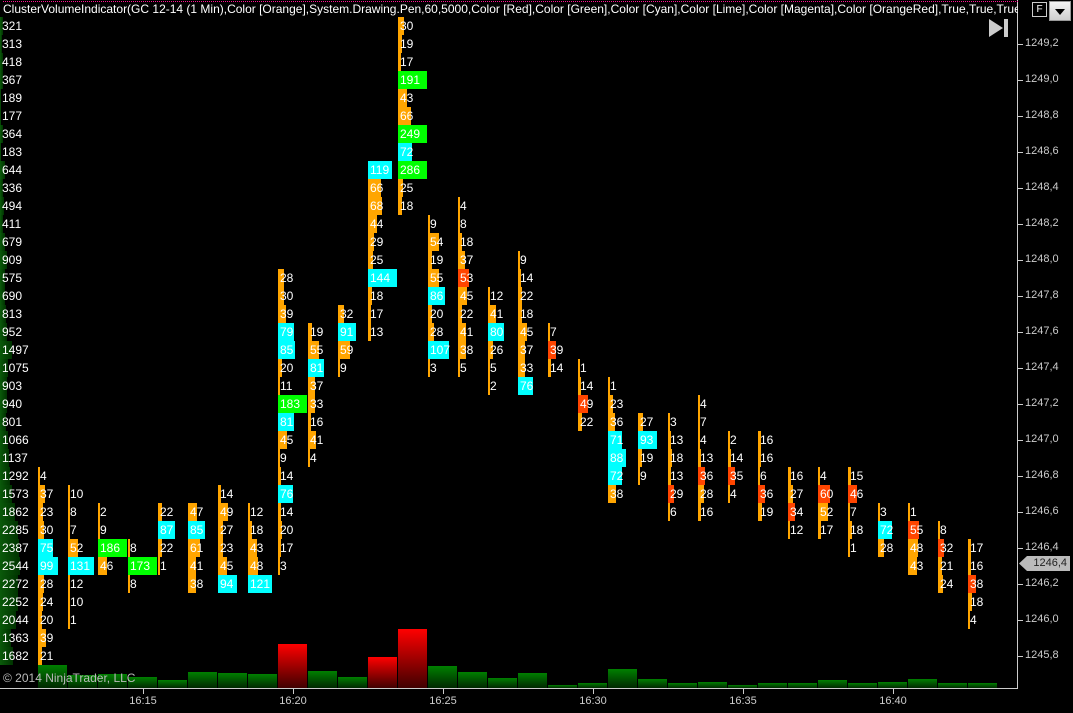  Describe the element at coordinates (293, 691) in the screenshot. I see `time-tick` at that location.